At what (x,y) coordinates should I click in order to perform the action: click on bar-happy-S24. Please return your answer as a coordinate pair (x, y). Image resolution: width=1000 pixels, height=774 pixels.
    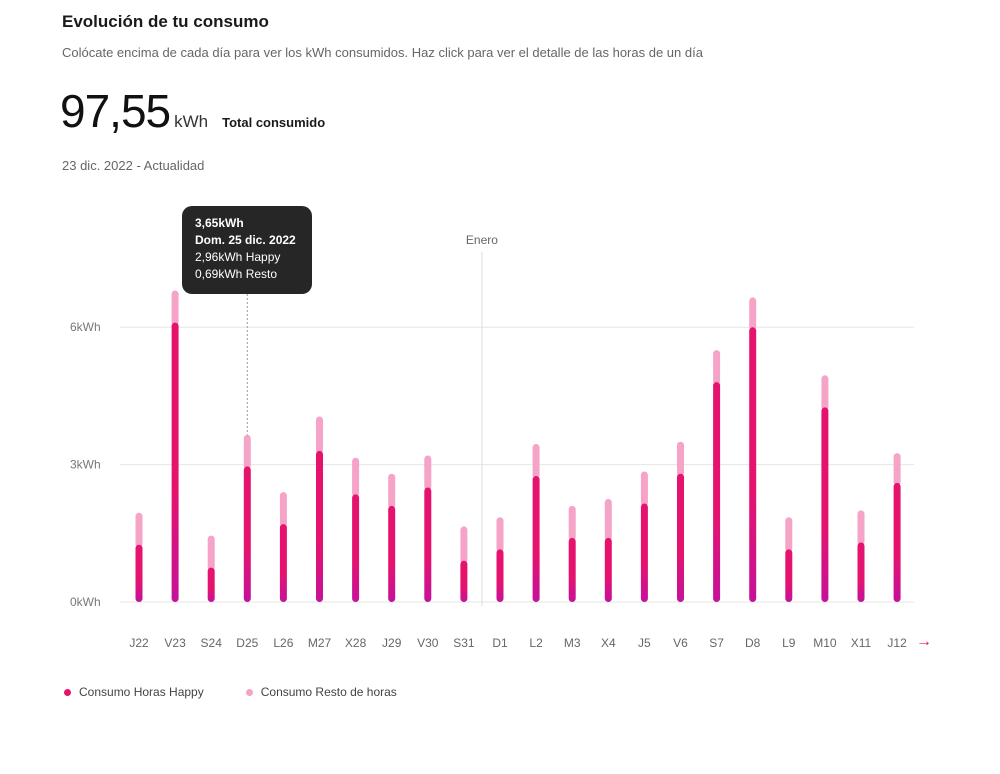
    Looking at the image, I should click on (211, 584).